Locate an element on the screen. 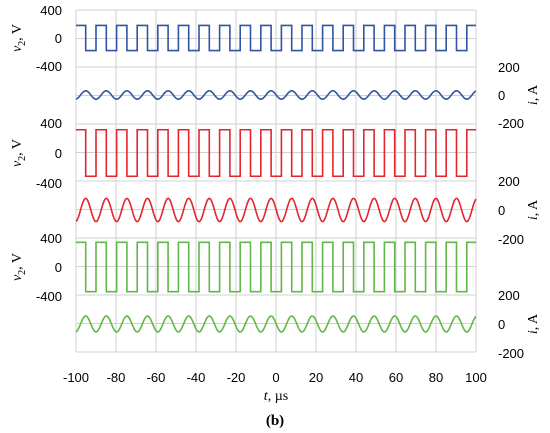 The width and height of the screenshot is (550, 433). x-tick-label: -60 is located at coordinates (156, 377).